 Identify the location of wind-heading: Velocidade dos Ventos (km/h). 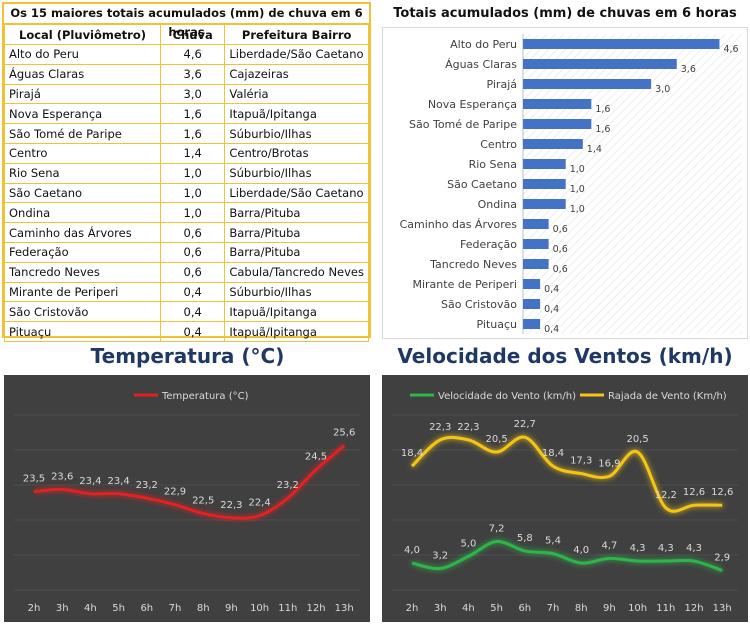
(565, 356).